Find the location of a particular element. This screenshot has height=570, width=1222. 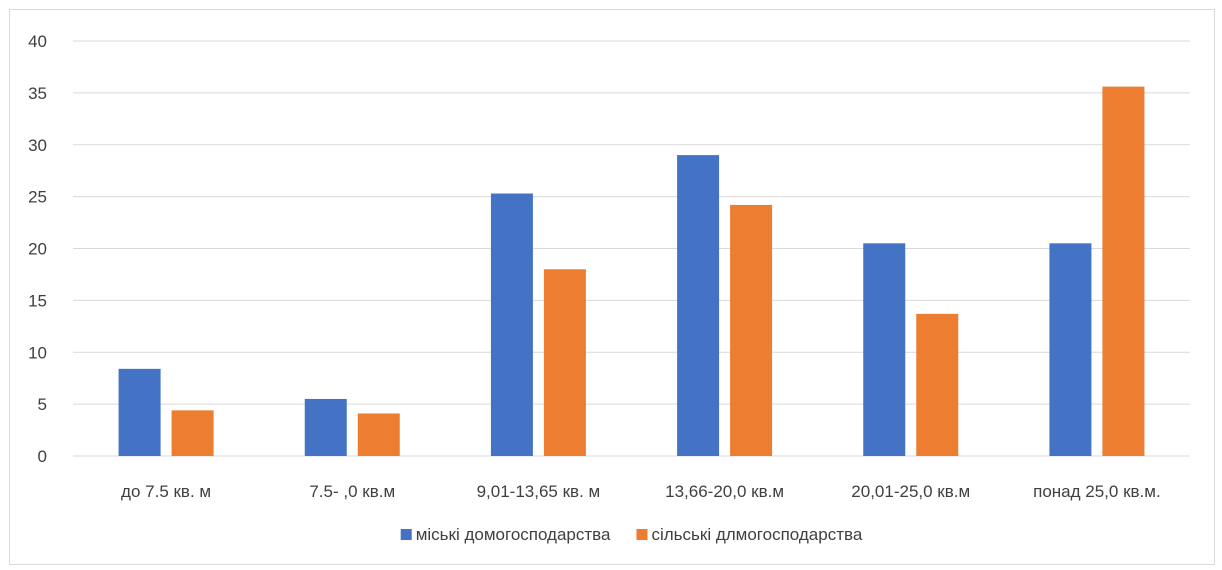

legend-label: сільські длмогосподарства is located at coordinates (756, 534).